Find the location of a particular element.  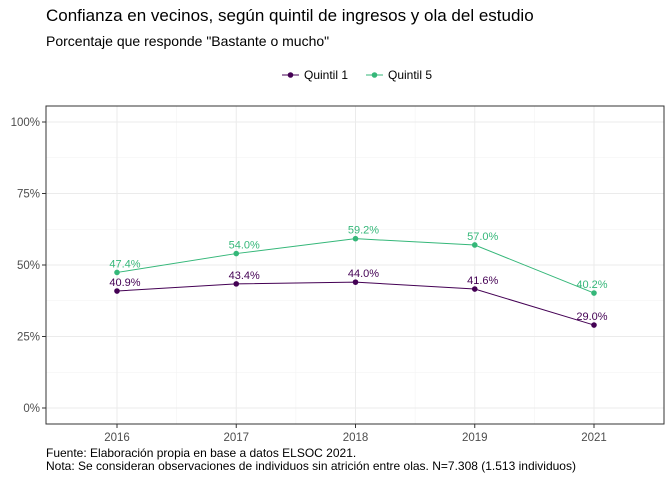

legend-item: Quintil 1 is located at coordinates (315, 75).